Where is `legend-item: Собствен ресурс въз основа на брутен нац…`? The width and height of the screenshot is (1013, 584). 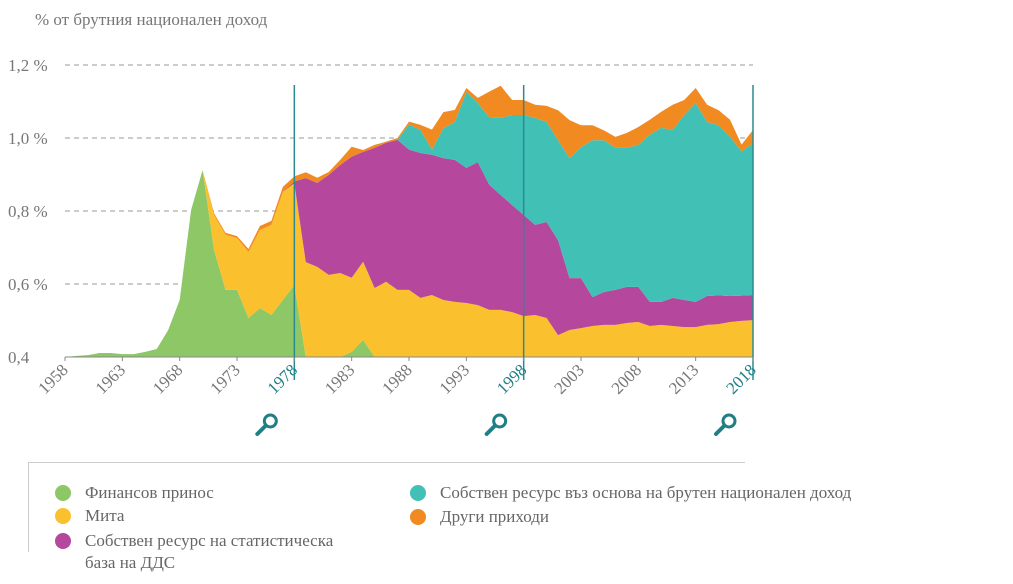
legend-item: Собствен ресурс въз основа на брутен нац… is located at coordinates (711, 493).